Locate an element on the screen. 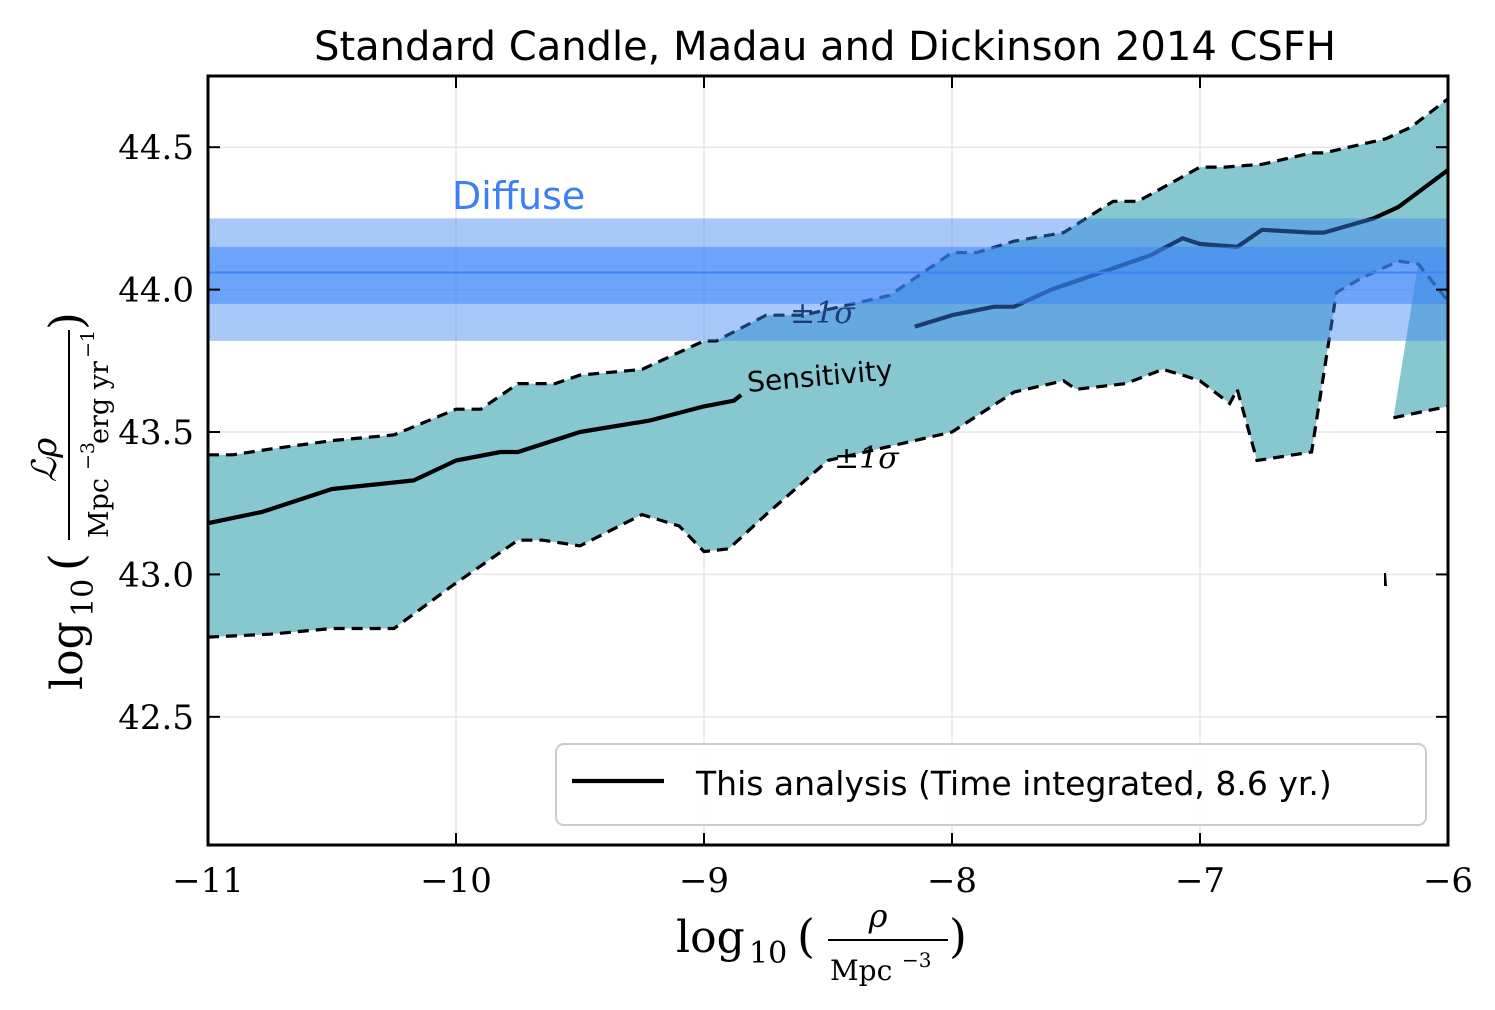 The height and width of the screenshot is (1010, 1495). diffuse-inner-band is located at coordinates (828, 275).